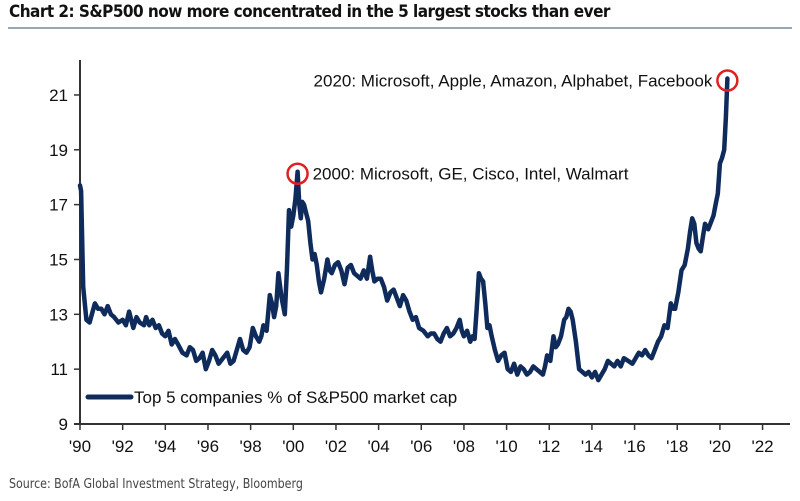 This screenshot has height=501, width=800. What do you see at coordinates (59, 369) in the screenshot?
I see `y-tick-label: 11` at bounding box center [59, 369].